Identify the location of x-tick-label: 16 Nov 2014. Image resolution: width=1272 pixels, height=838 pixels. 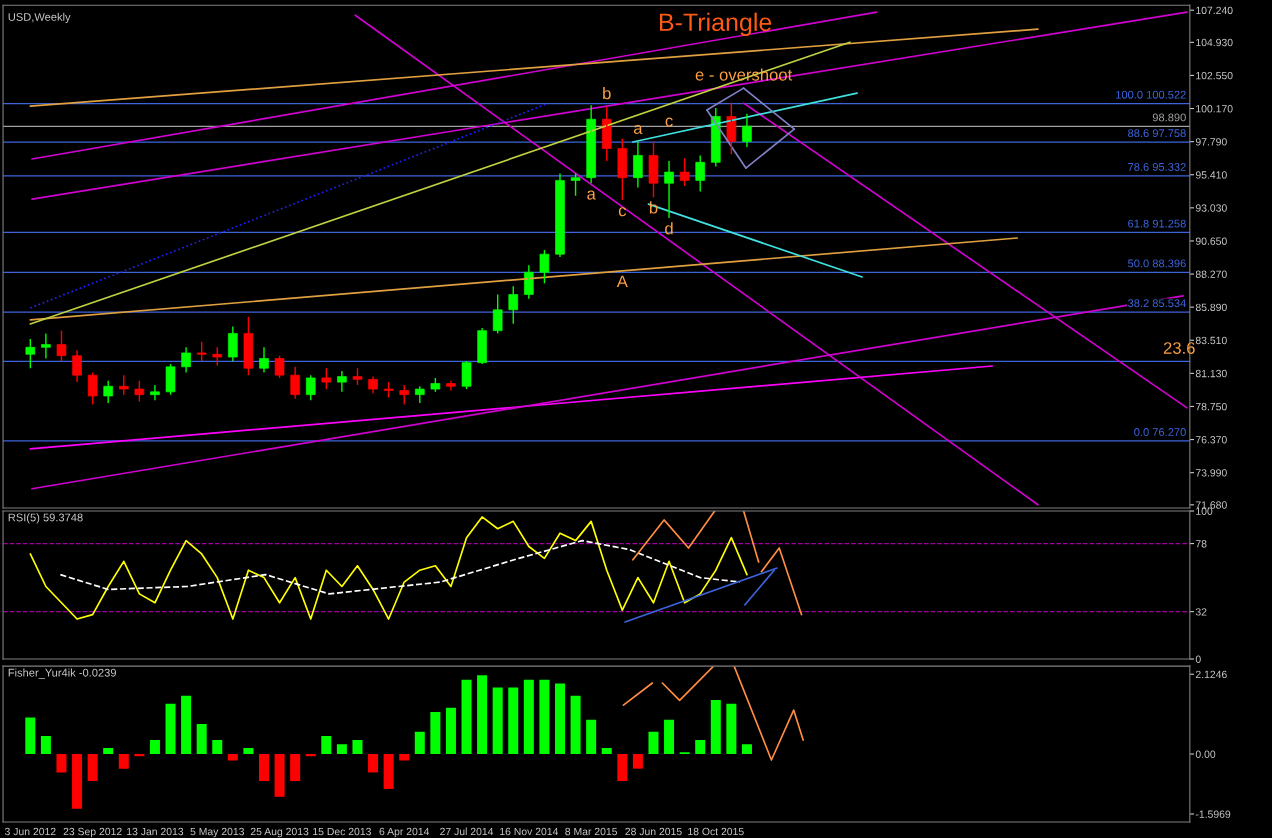
(529, 831).